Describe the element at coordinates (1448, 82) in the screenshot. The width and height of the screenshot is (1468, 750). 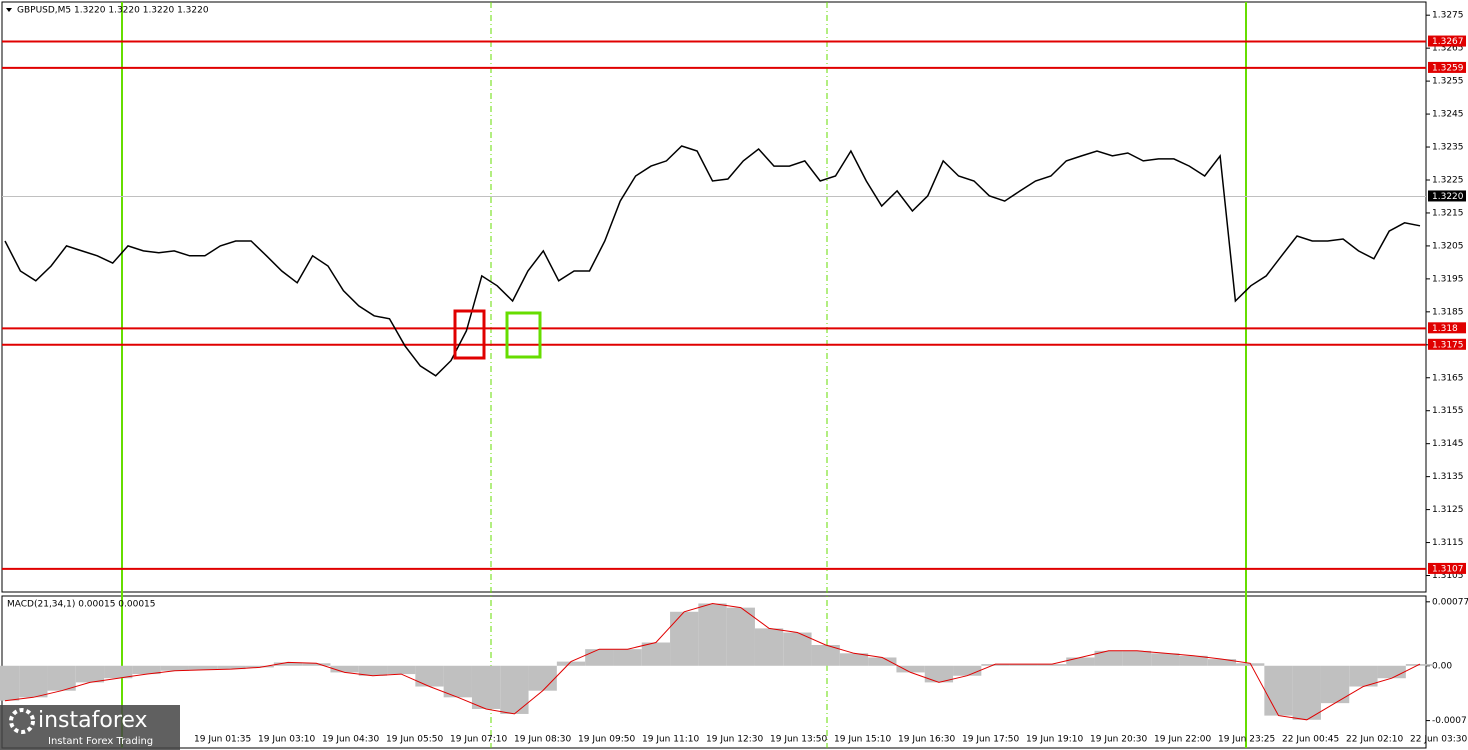
I see `y-tick-label: 1.3255` at that location.